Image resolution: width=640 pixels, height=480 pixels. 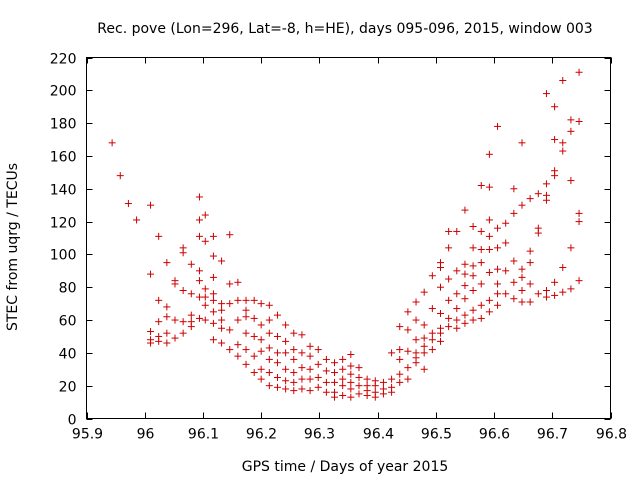 What do you see at coordinates (68, 388) in the screenshot?
I see `y-tick-label: 20` at bounding box center [68, 388].